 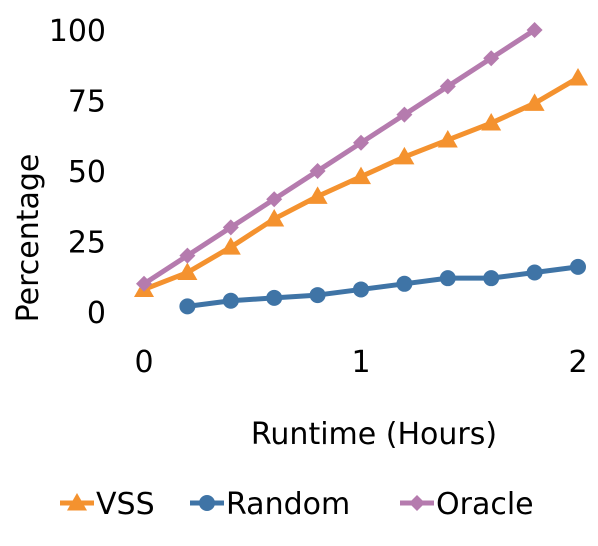 What do you see at coordinates (87, 243) in the screenshot?
I see `y-tick-label-1: 25` at bounding box center [87, 243].